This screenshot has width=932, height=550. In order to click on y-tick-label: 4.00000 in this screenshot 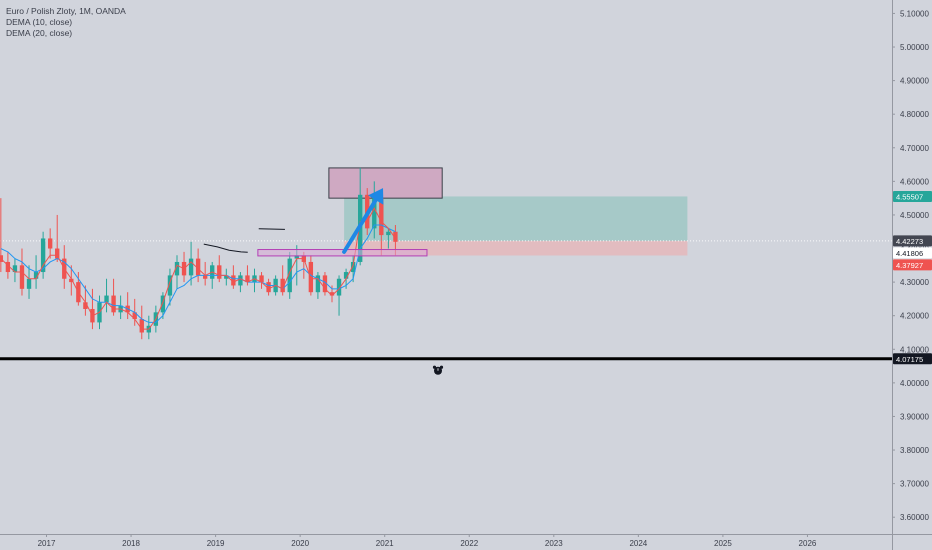, I will do `click(914, 383)`.